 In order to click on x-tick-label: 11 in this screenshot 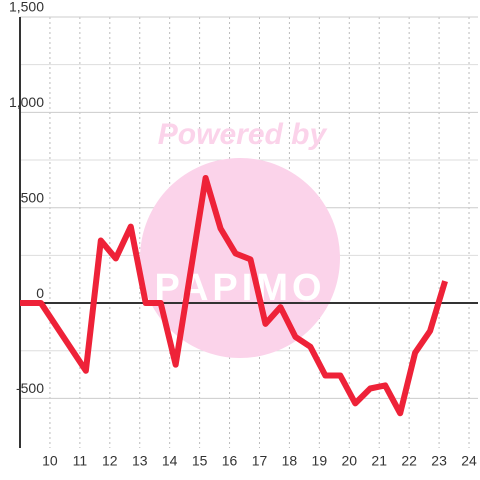, I will do `click(80, 461)`.